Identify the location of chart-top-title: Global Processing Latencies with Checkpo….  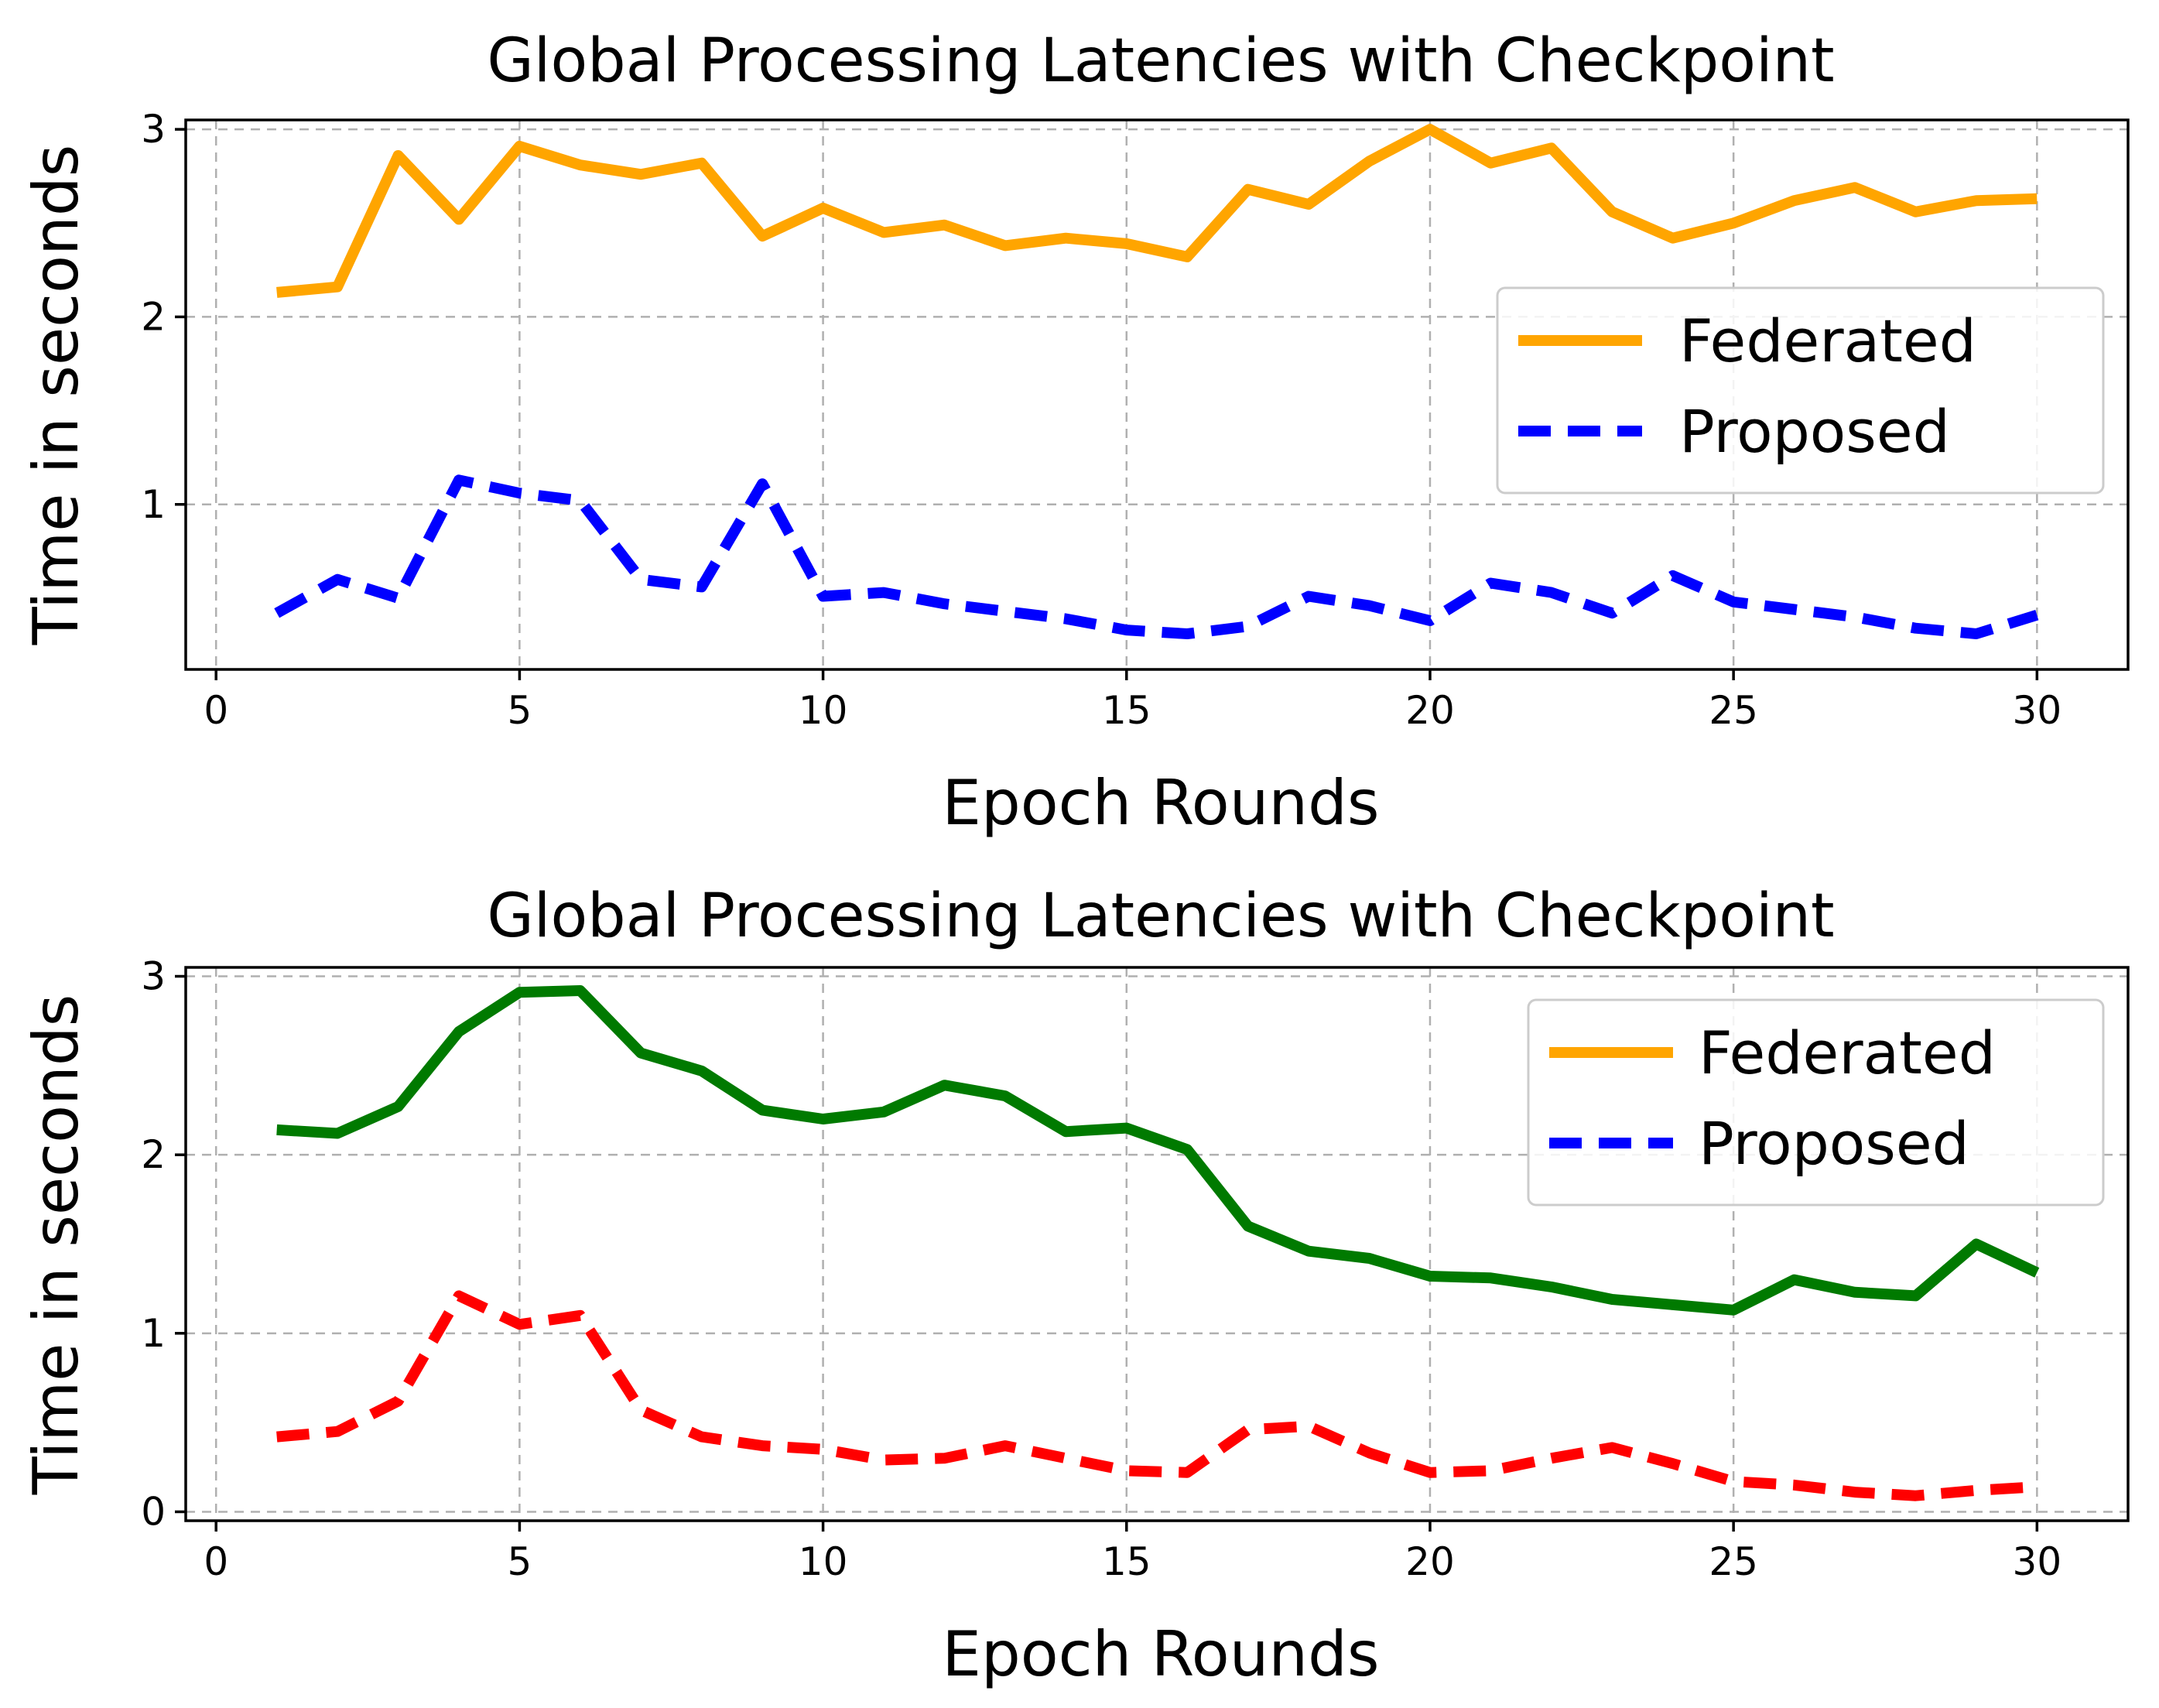
(1160, 61).